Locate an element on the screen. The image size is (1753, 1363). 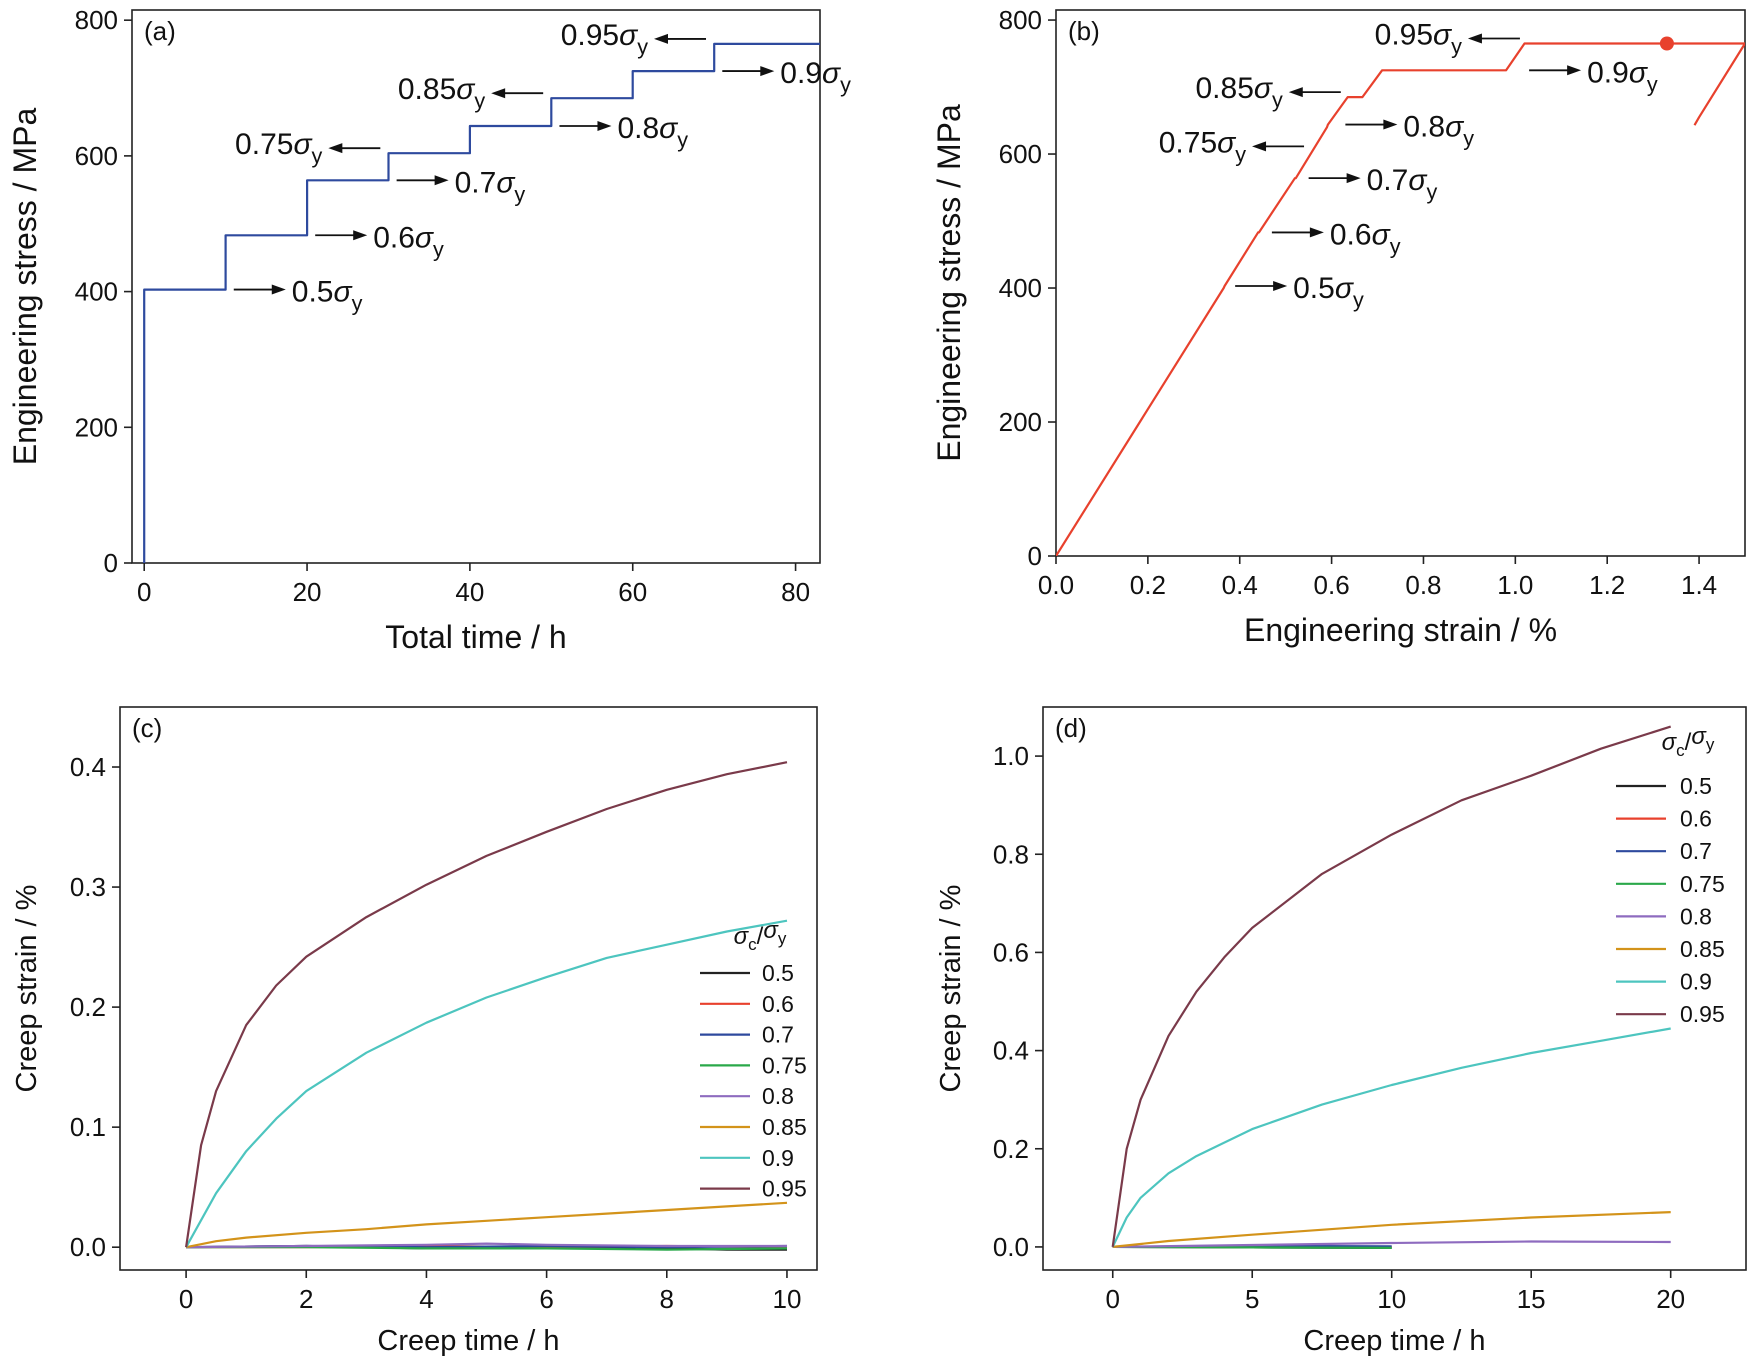
y-axis-title: Engineering stress / MPa is located at coordinates (25, 287).